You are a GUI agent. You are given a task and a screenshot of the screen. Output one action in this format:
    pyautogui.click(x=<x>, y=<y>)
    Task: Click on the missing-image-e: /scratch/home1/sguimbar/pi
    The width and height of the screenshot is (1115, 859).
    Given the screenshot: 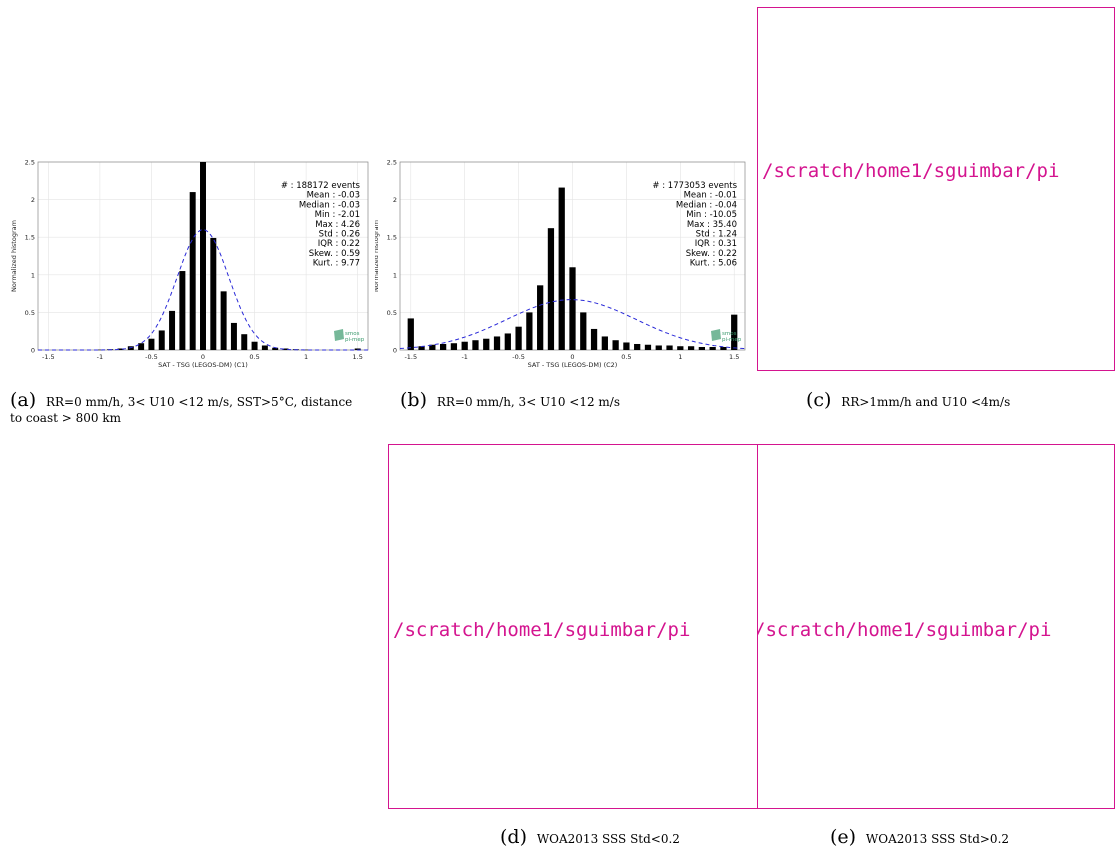 What is the action you would take?
    pyautogui.click(x=936, y=626)
    